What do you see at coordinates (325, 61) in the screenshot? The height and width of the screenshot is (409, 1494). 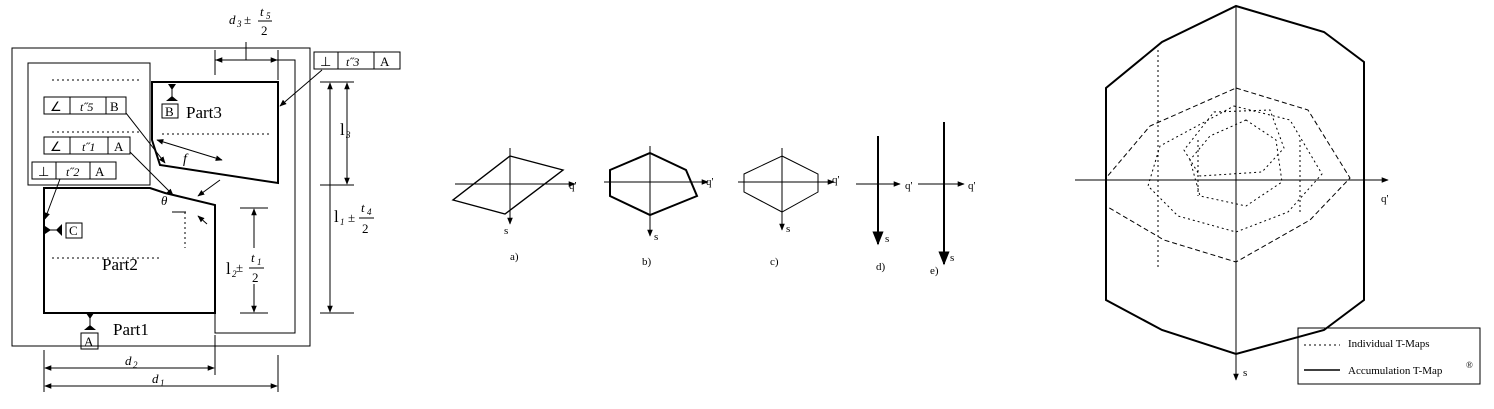 I see `fcf-perp-top-symbol: ⊥` at bounding box center [325, 61].